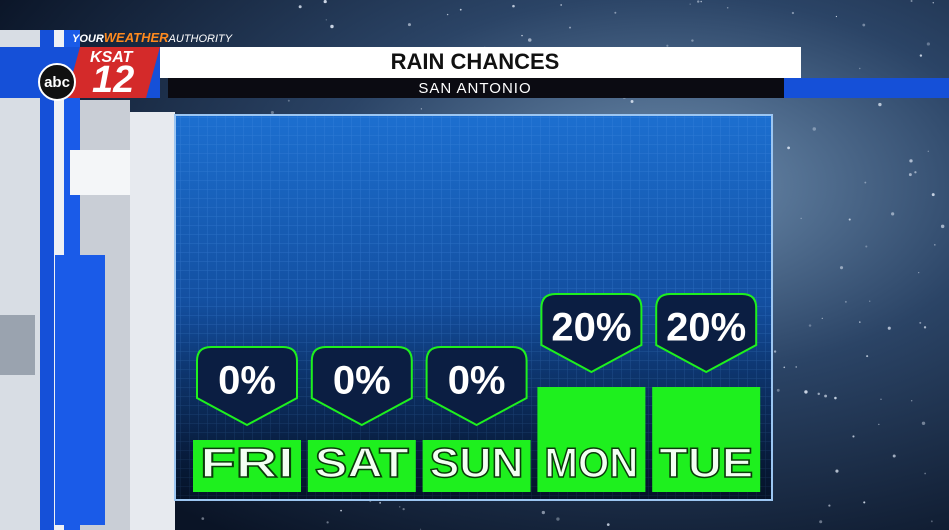  Describe the element at coordinates (591, 462) in the screenshot. I see `category-label: MON` at that location.